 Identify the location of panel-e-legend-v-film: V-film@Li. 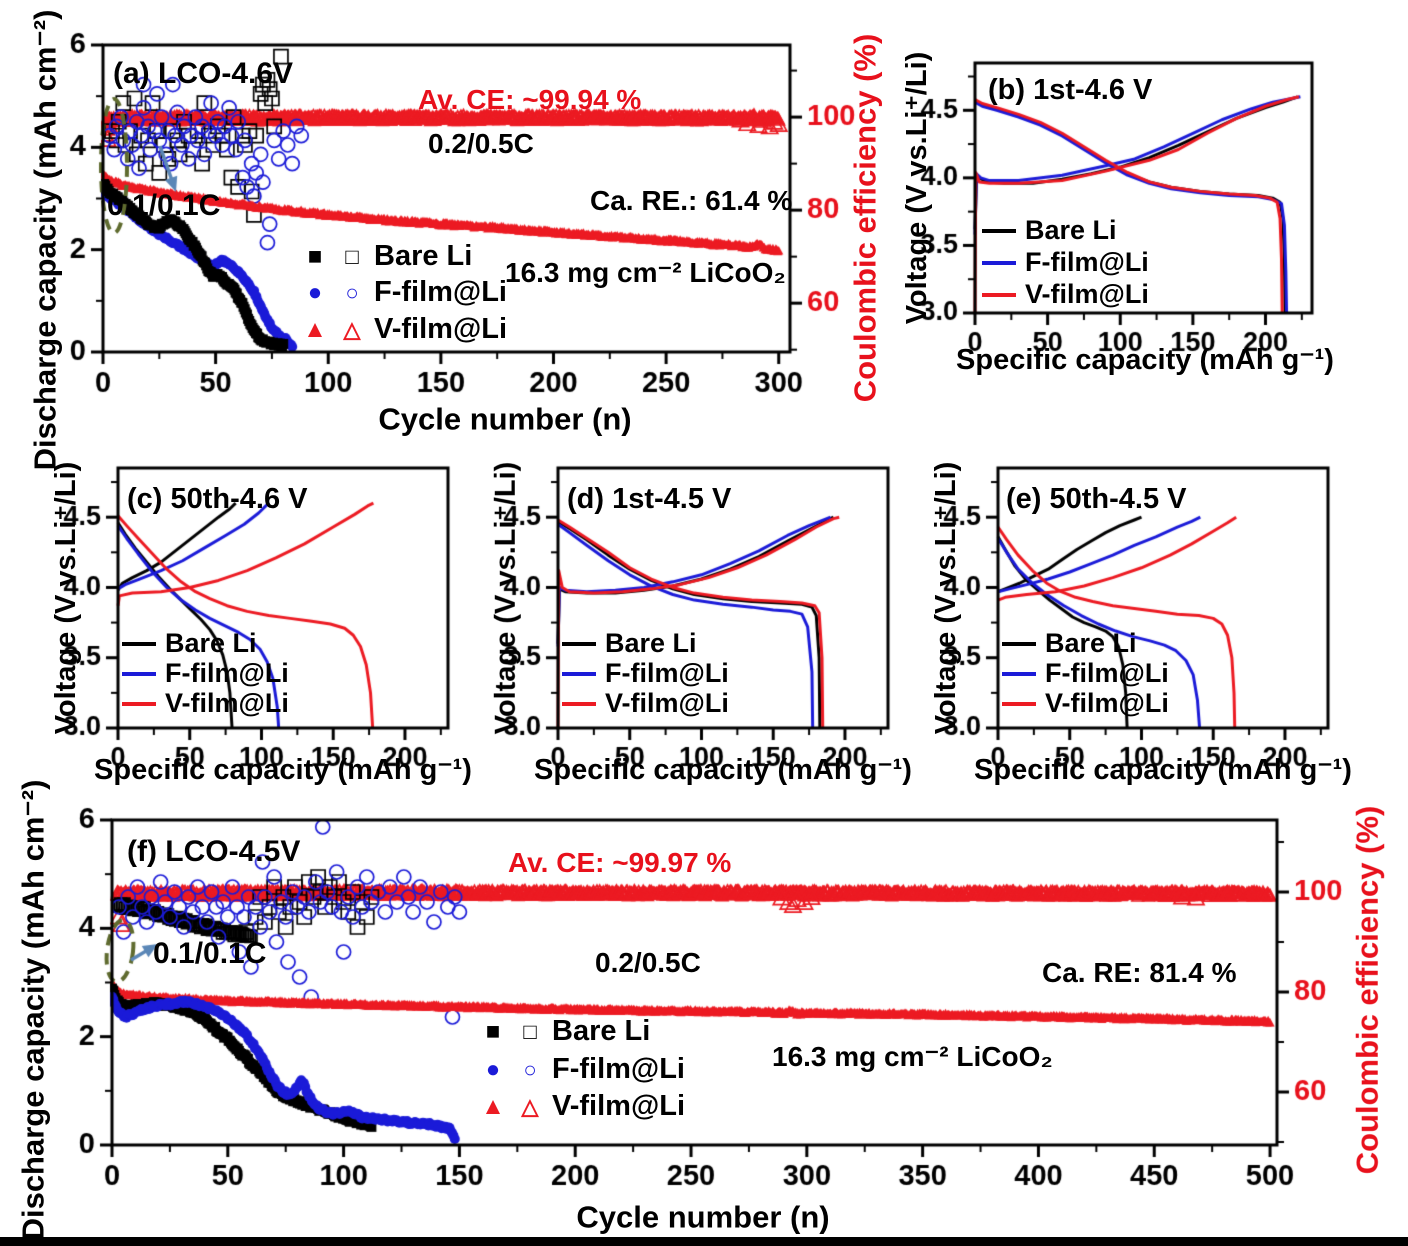
(1085, 703).